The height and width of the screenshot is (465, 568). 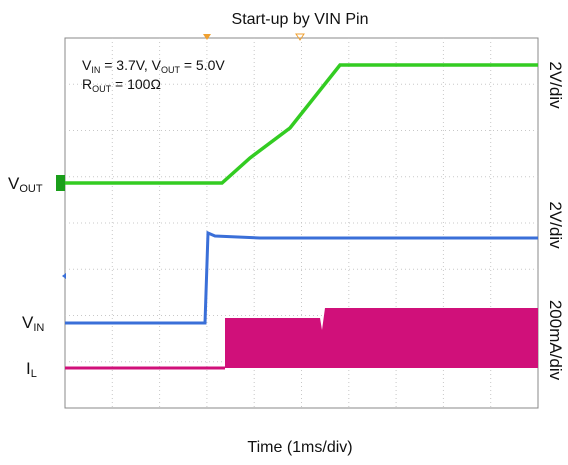 I want to click on note-text: = 100Ω, so click(x=136, y=84).